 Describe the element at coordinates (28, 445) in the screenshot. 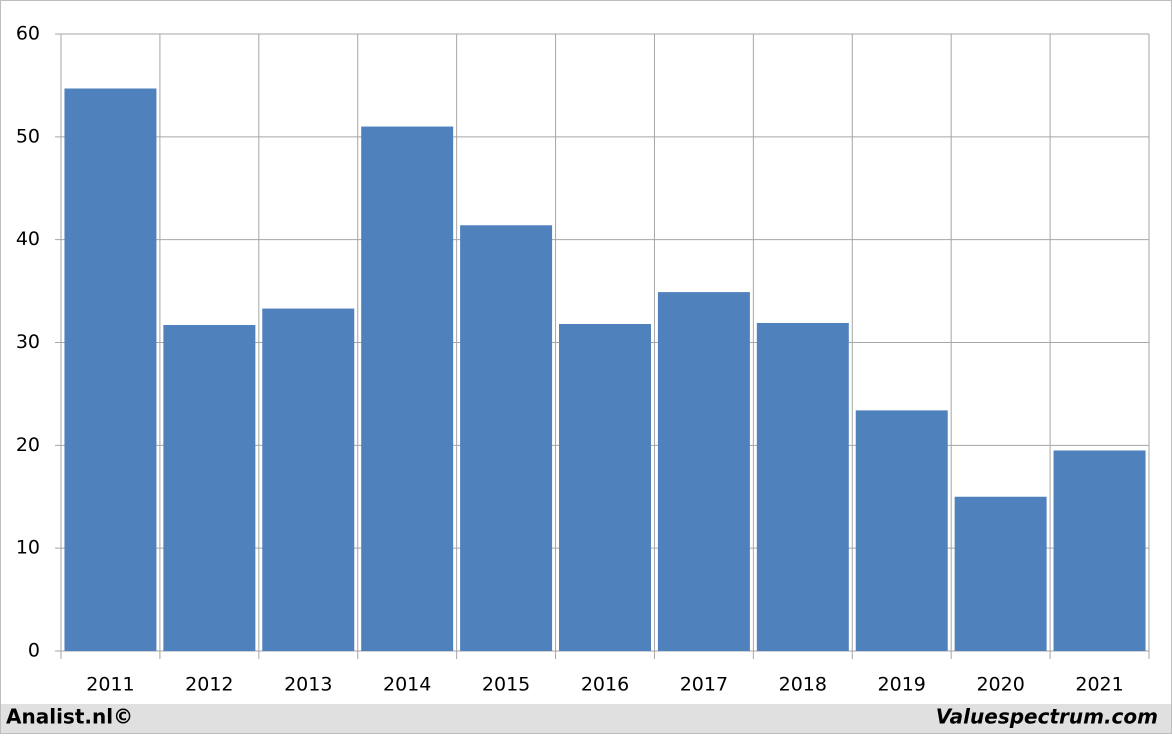

I see `y-tick-label: 20` at that location.